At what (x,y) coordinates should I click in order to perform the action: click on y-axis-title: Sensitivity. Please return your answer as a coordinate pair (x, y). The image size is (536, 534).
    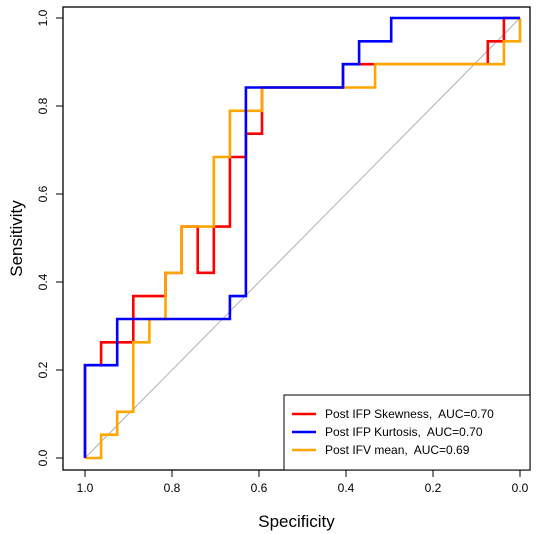
    Looking at the image, I should click on (16, 238).